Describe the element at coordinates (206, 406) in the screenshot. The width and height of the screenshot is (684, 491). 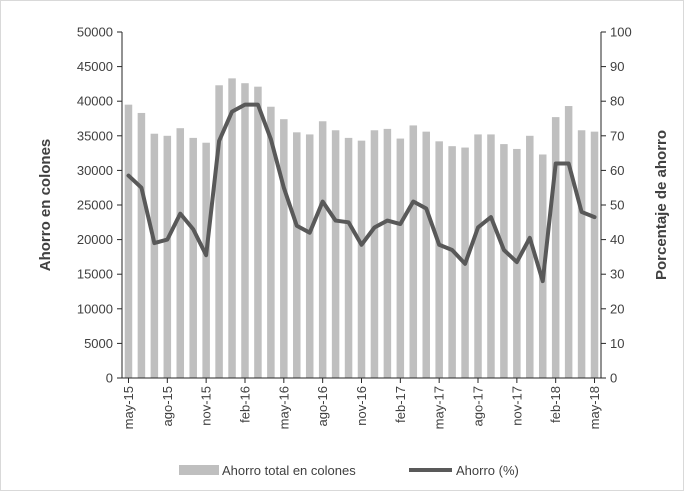
I see `x-tick-label: nov-15` at that location.